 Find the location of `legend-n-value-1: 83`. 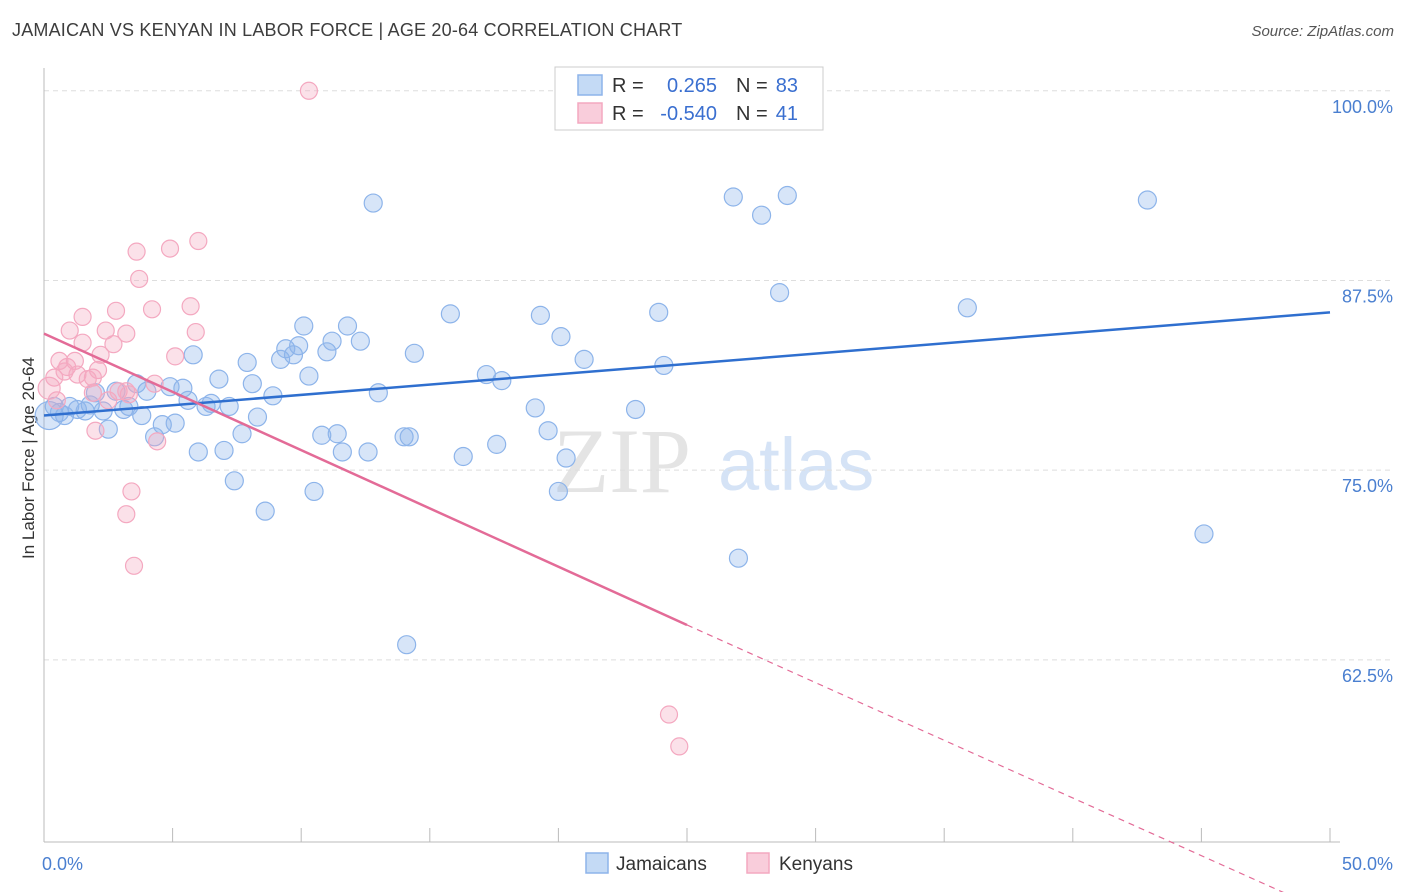

legend-n-value-1: 83 is located at coordinates (787, 86).